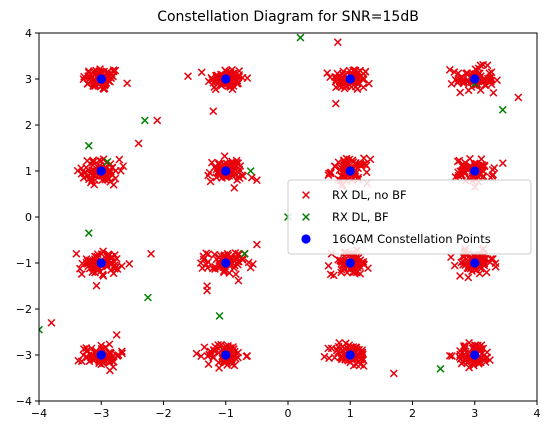  What do you see at coordinates (28, 33) in the screenshot?
I see `y-tick-label: 4` at bounding box center [28, 33].